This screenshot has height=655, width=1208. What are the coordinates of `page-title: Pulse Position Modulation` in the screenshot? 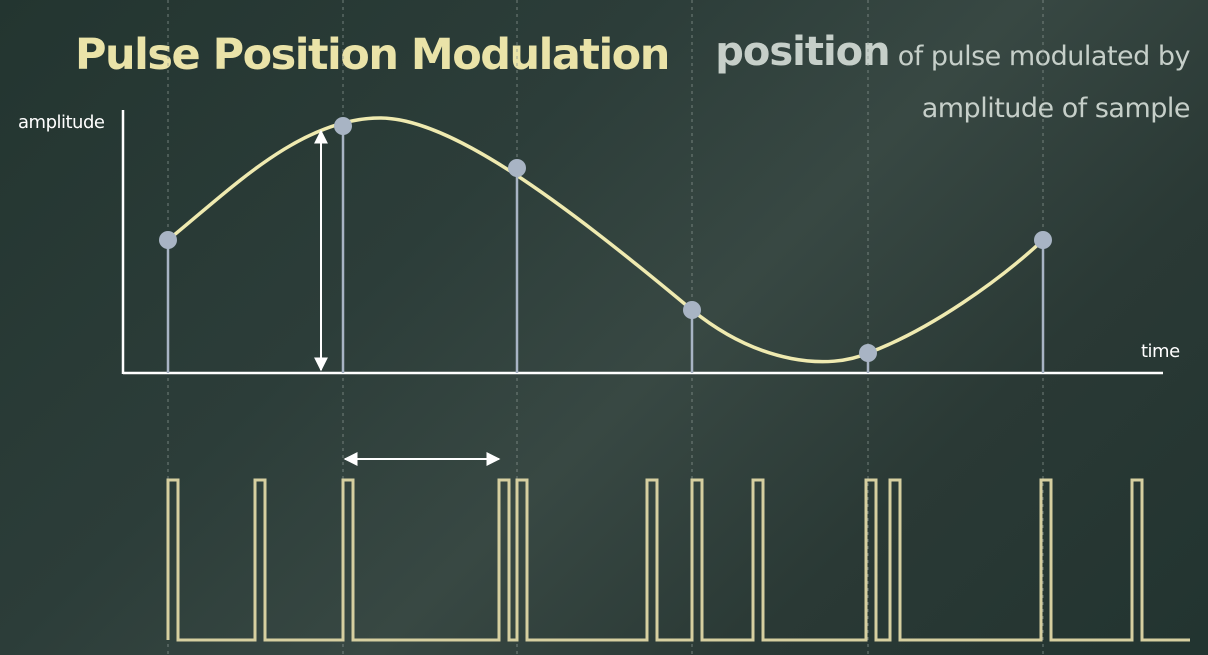 It's located at (372, 55).